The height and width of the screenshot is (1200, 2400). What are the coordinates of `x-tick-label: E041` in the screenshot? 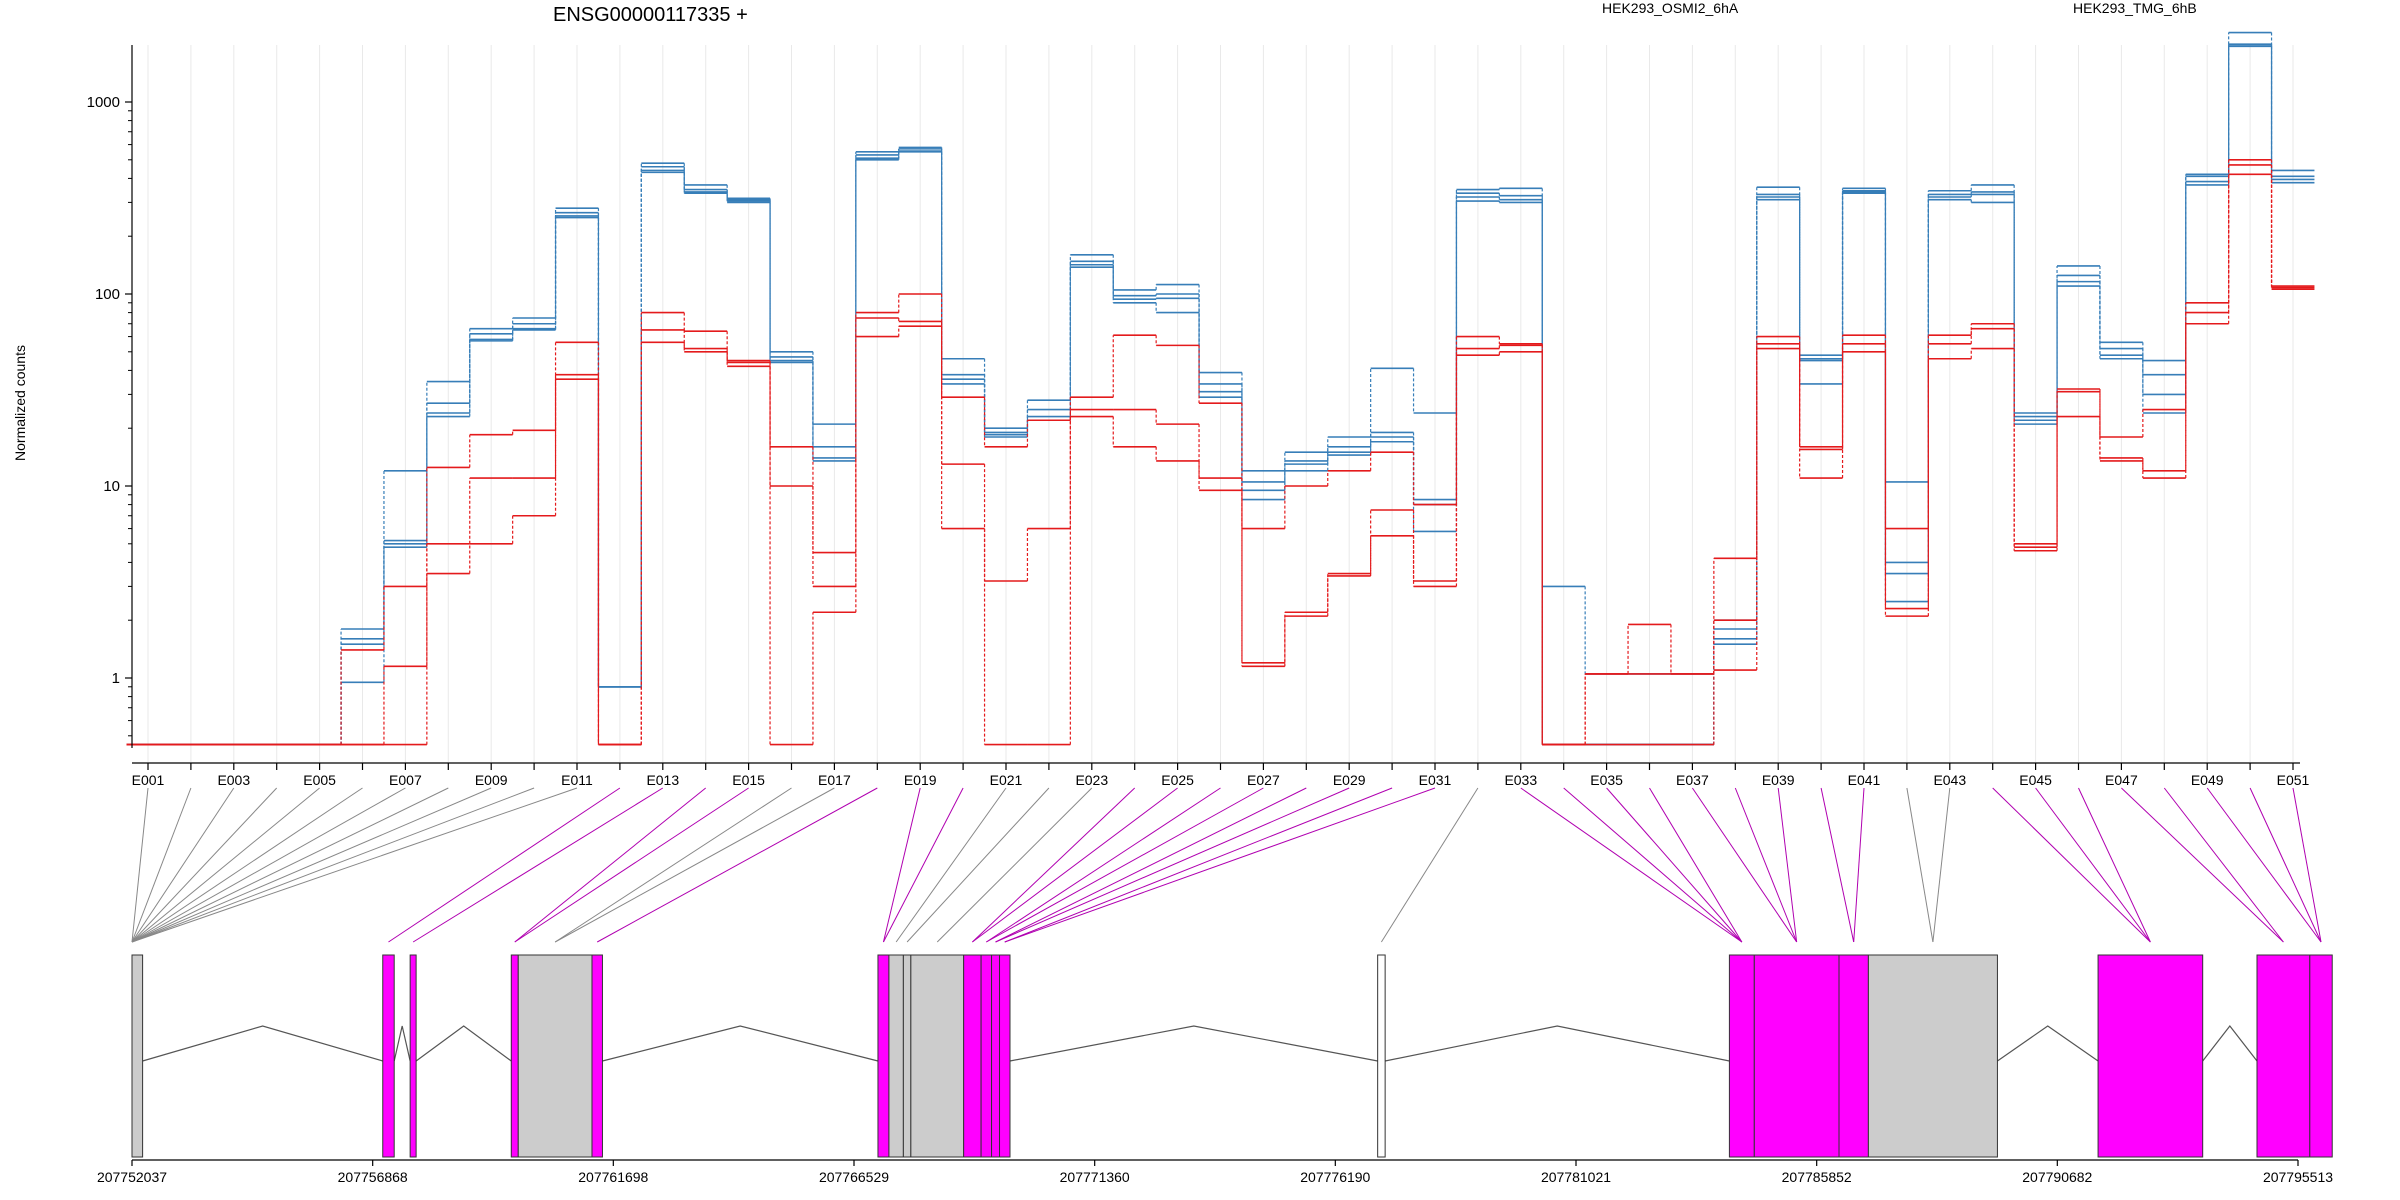 It's located at (1864, 780).